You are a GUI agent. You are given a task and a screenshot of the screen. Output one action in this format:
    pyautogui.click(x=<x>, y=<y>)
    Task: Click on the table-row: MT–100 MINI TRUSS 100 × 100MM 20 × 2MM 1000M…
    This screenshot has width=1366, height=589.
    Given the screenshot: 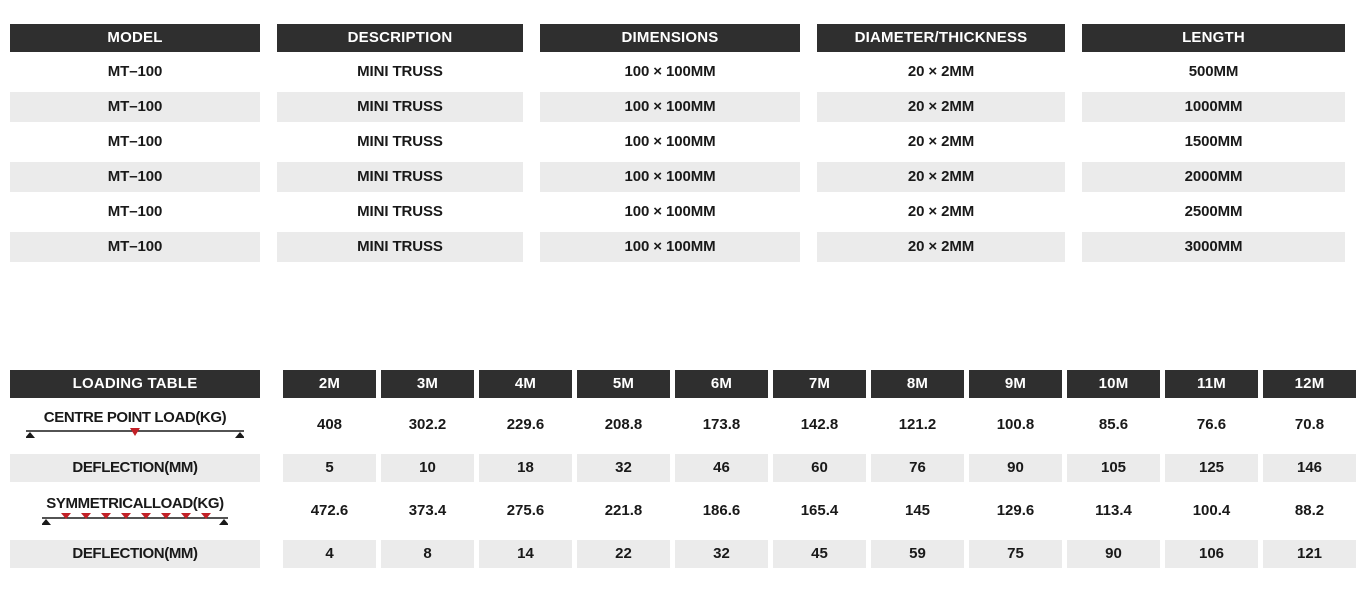 What is the action you would take?
    pyautogui.click(x=677, y=107)
    